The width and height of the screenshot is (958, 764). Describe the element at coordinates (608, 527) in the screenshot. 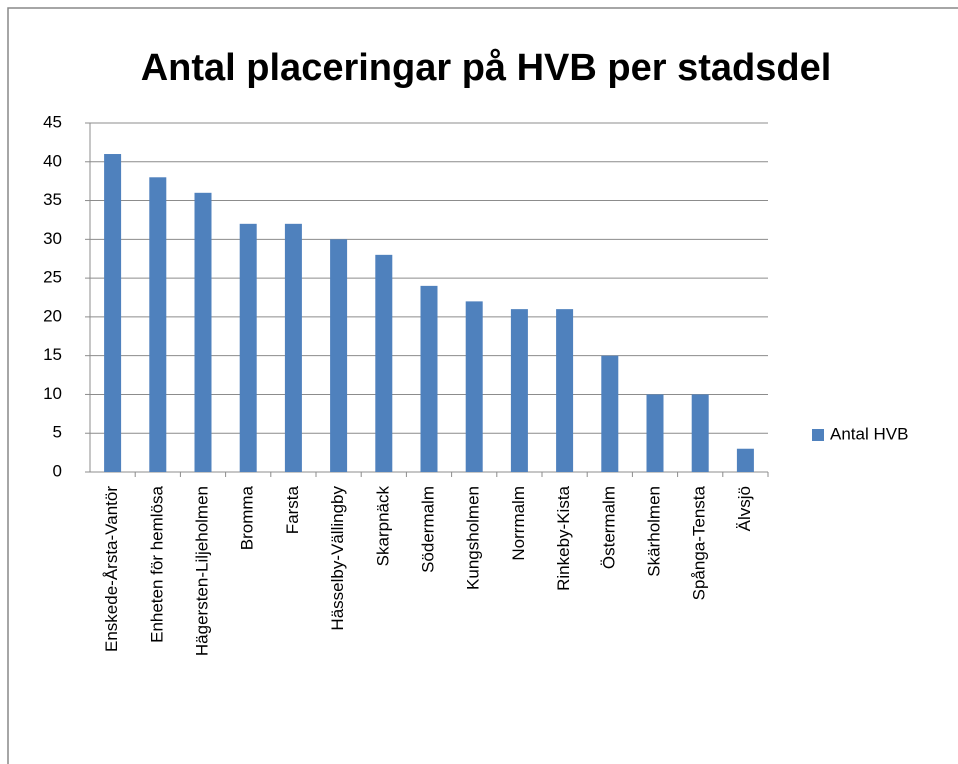

I see `x-tick-label: Östermalm` at that location.